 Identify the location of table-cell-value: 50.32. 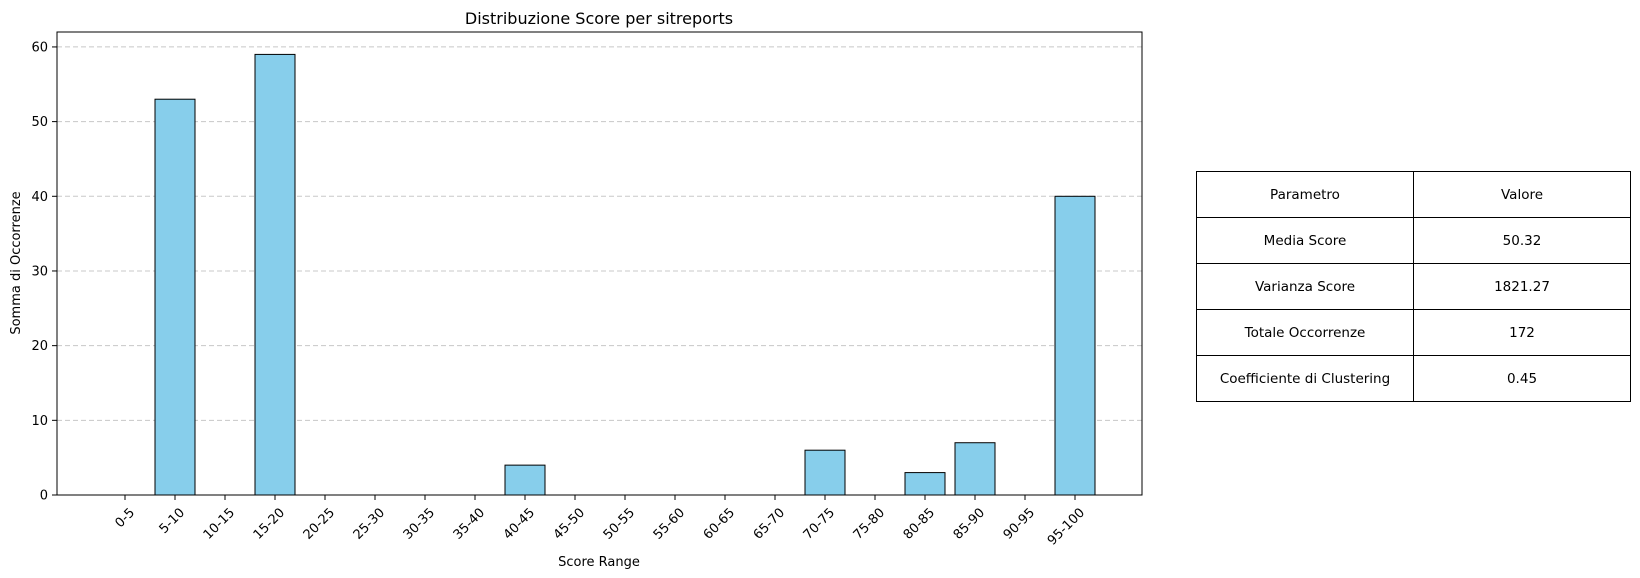
(1522, 240).